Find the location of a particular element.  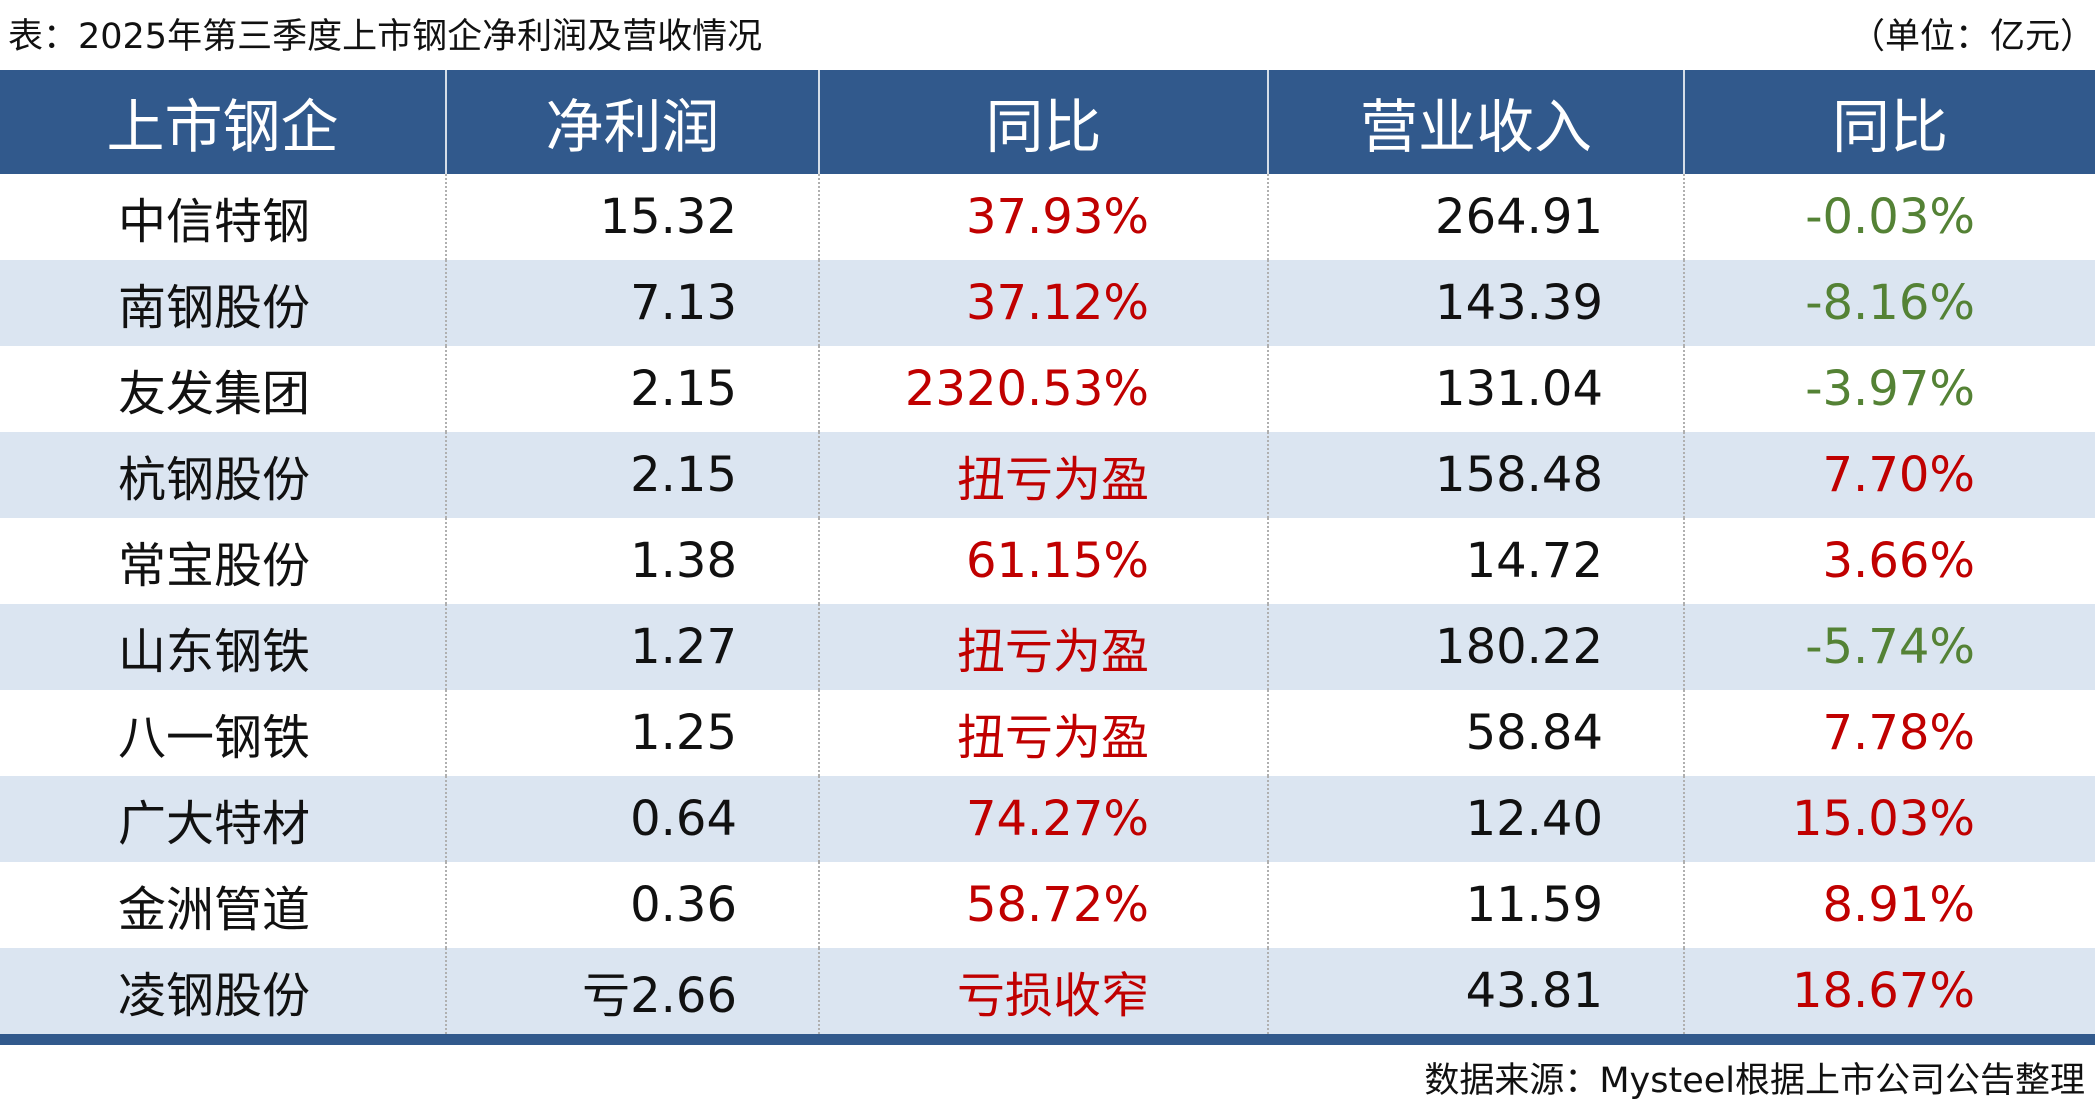

source-note: 数据来源：Mysteel根据上市公司公告整理 is located at coordinates (1754, 1081).